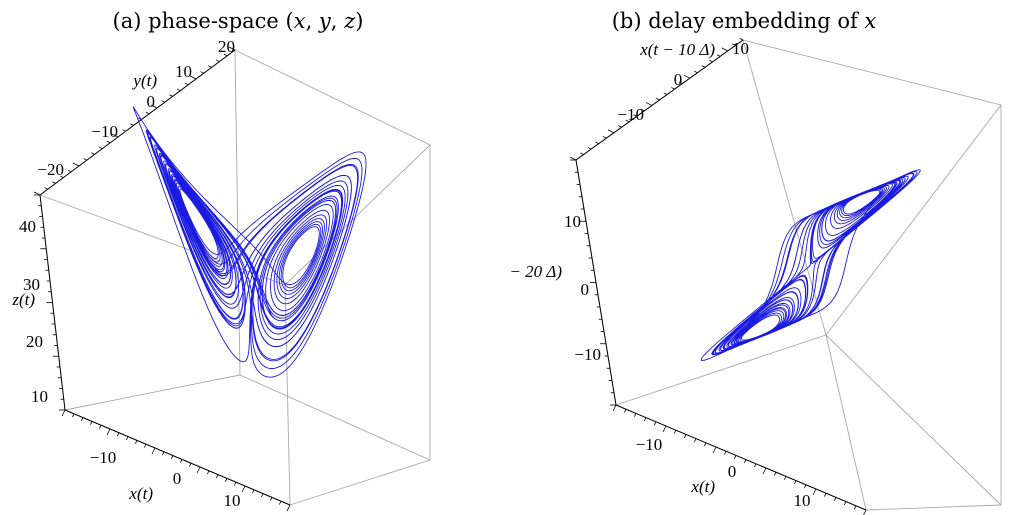 The width and height of the screenshot is (1011, 515). I want to click on y-axis-line-a, so click(137, 122).